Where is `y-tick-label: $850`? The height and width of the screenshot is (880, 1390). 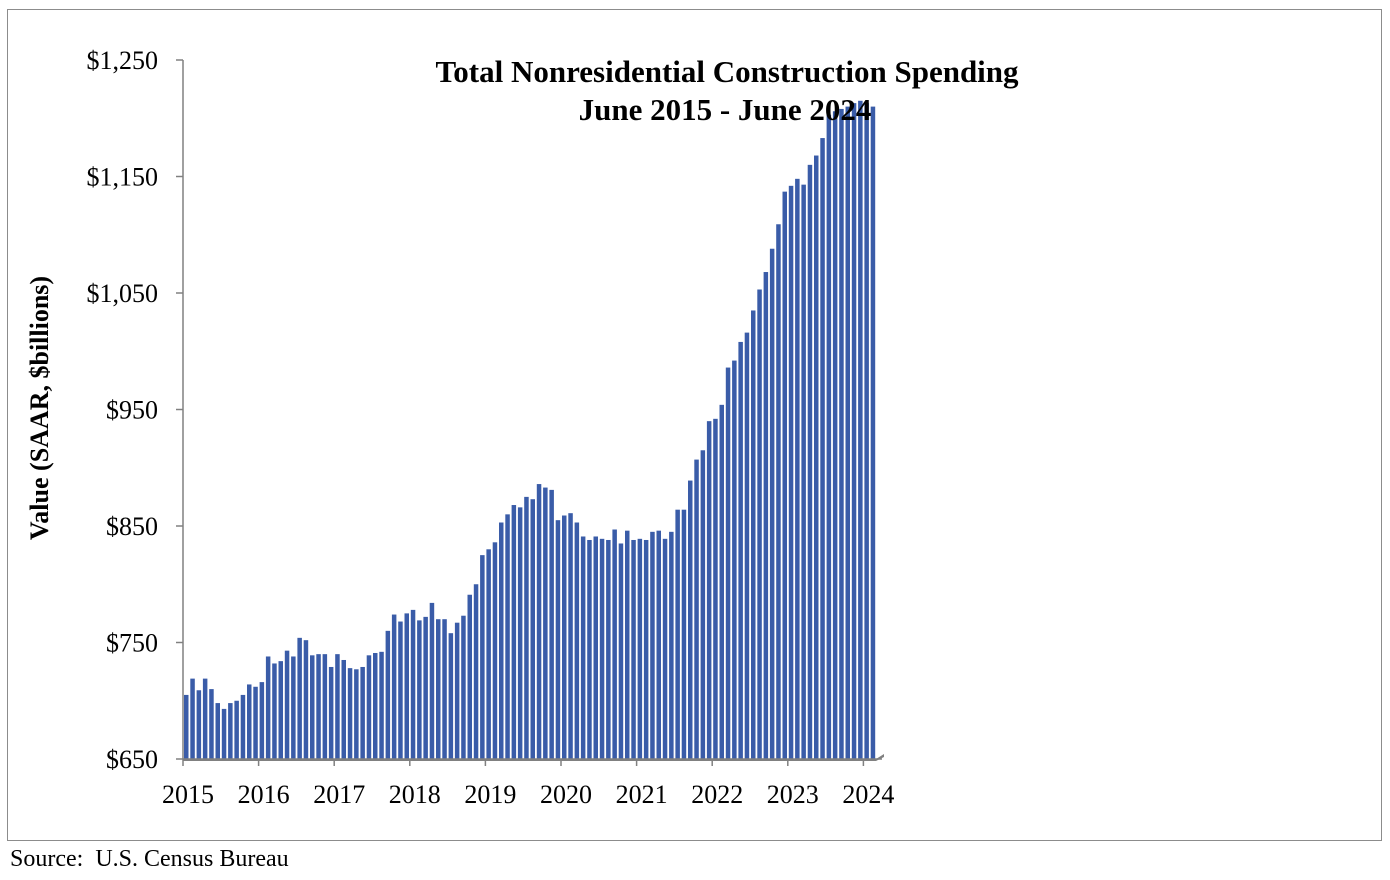 y-tick-label: $850 is located at coordinates (132, 526).